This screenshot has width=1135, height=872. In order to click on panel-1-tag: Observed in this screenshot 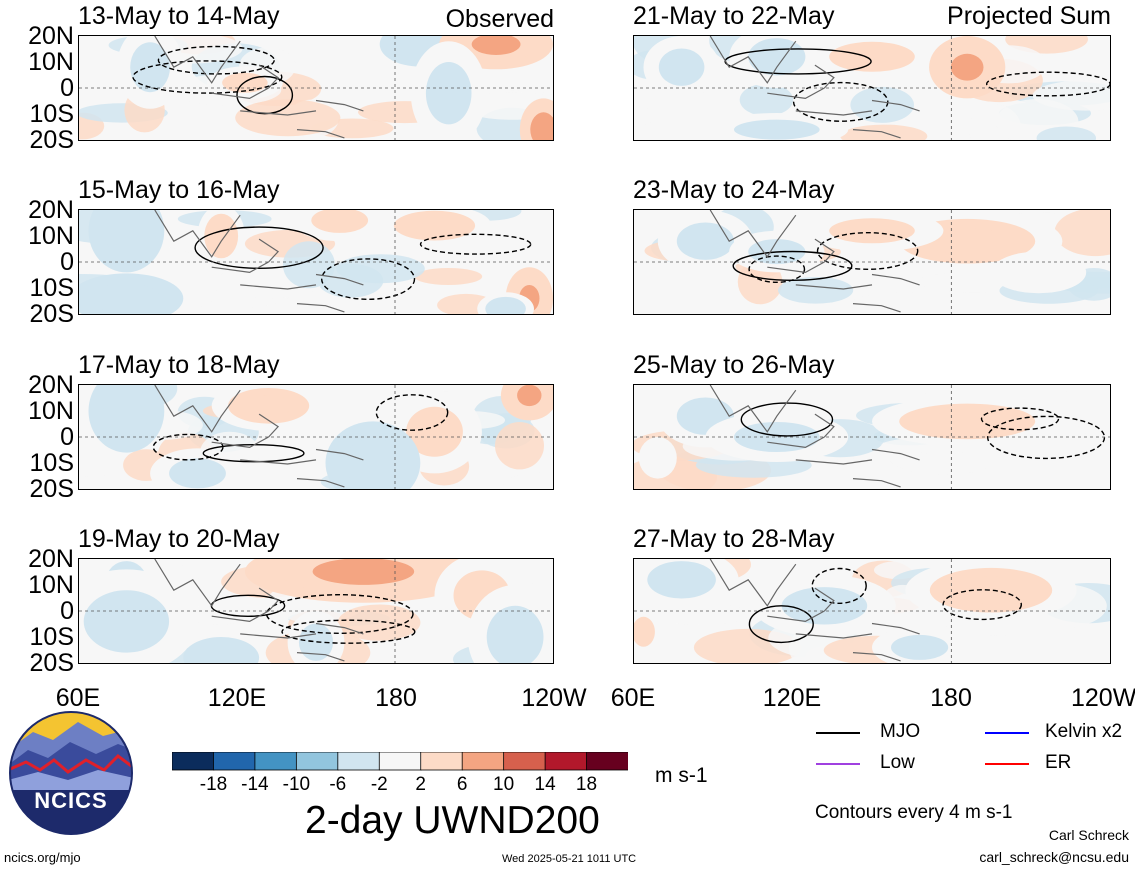, I will do `click(499, 19)`.